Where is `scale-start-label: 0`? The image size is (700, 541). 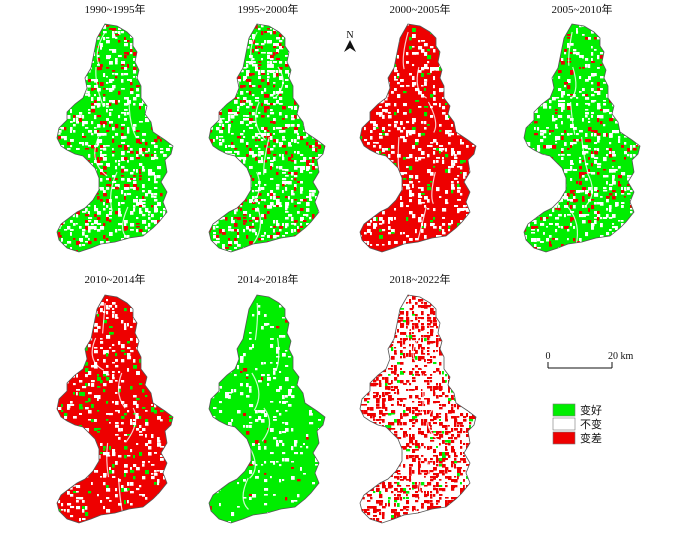 scale-start-label: 0 is located at coordinates (548, 356).